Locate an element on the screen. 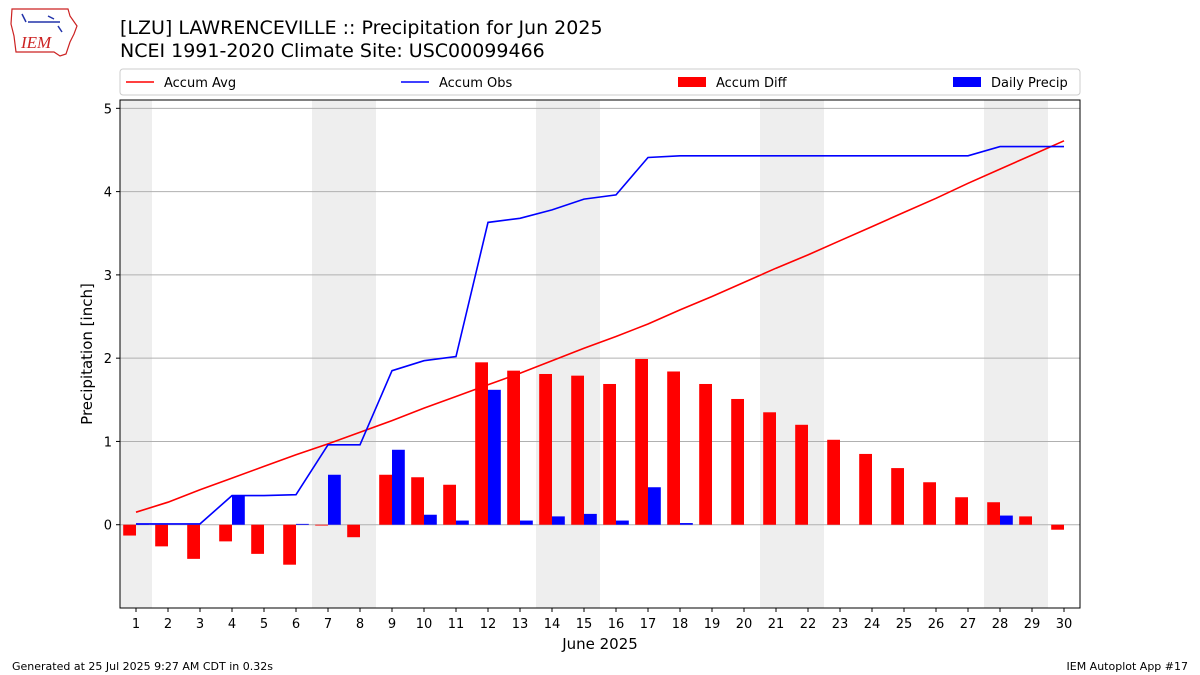 This screenshot has width=1200, height=675. x-tick-label: 4 is located at coordinates (232, 624).